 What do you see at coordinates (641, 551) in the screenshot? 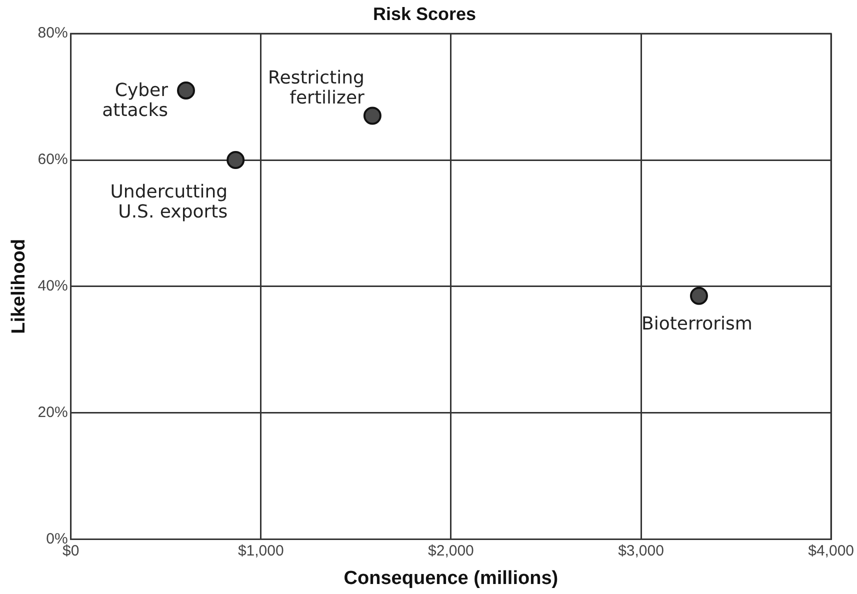
I see `x-tick-label: $3,000` at bounding box center [641, 551].